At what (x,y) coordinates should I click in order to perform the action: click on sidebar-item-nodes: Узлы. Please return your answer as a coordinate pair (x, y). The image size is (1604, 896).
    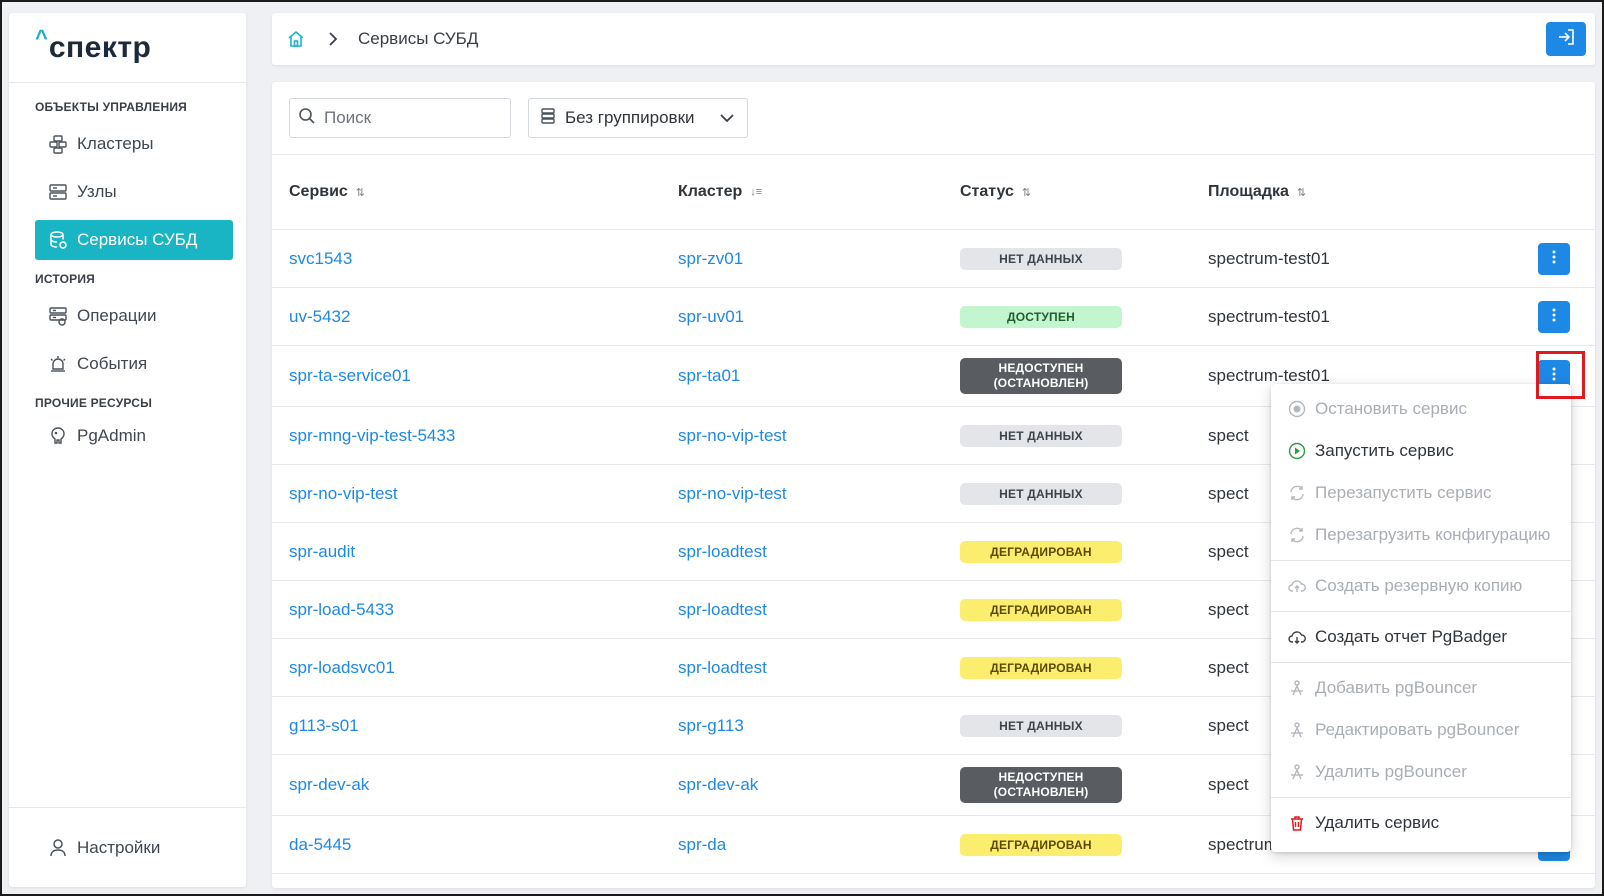
    Looking at the image, I should click on (134, 192).